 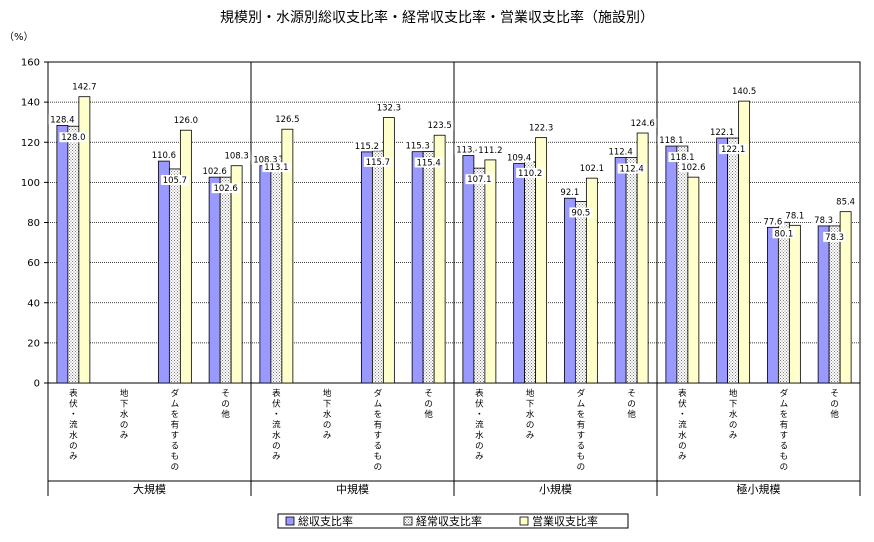 I want to click on data-label: 115.2, so click(x=367, y=147).